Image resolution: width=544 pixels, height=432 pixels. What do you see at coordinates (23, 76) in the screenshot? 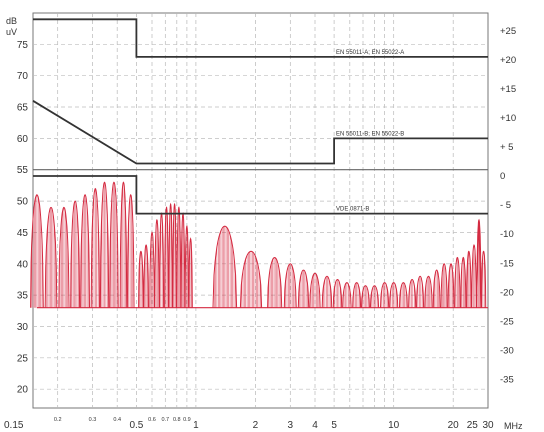
I see `y-tick-label-left: 70` at bounding box center [23, 76].